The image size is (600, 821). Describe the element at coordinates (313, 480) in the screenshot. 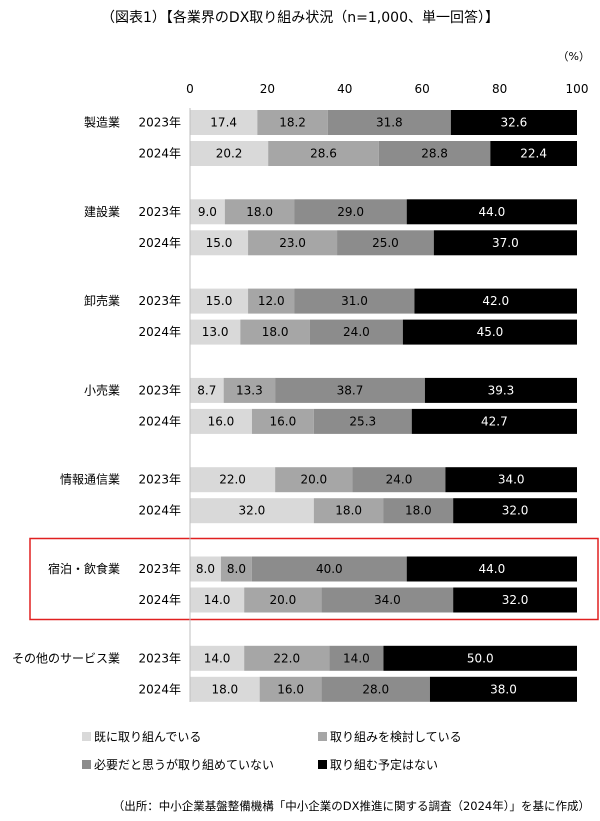

I see `data-label: 20.0` at that location.